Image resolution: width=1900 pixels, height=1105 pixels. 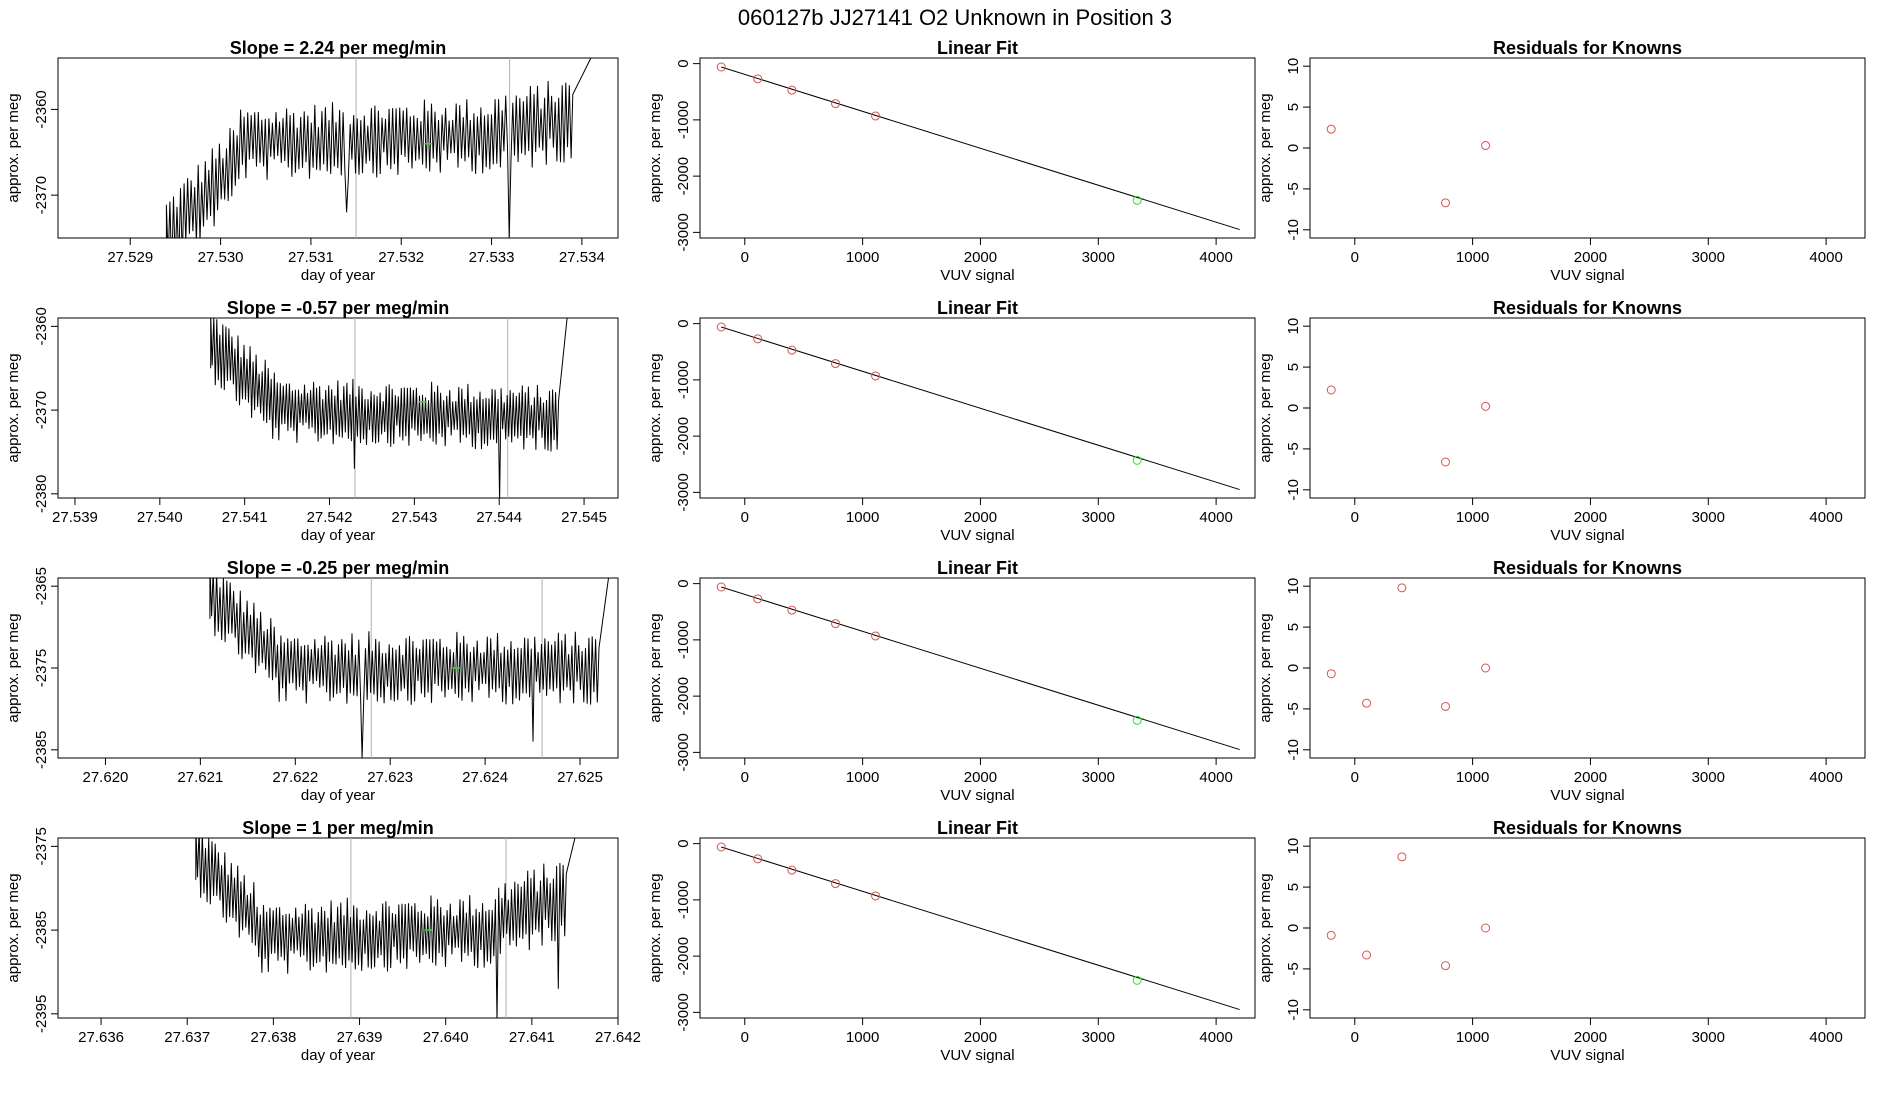 I want to click on y-tick-label: -2385, so click(x=41, y=930).